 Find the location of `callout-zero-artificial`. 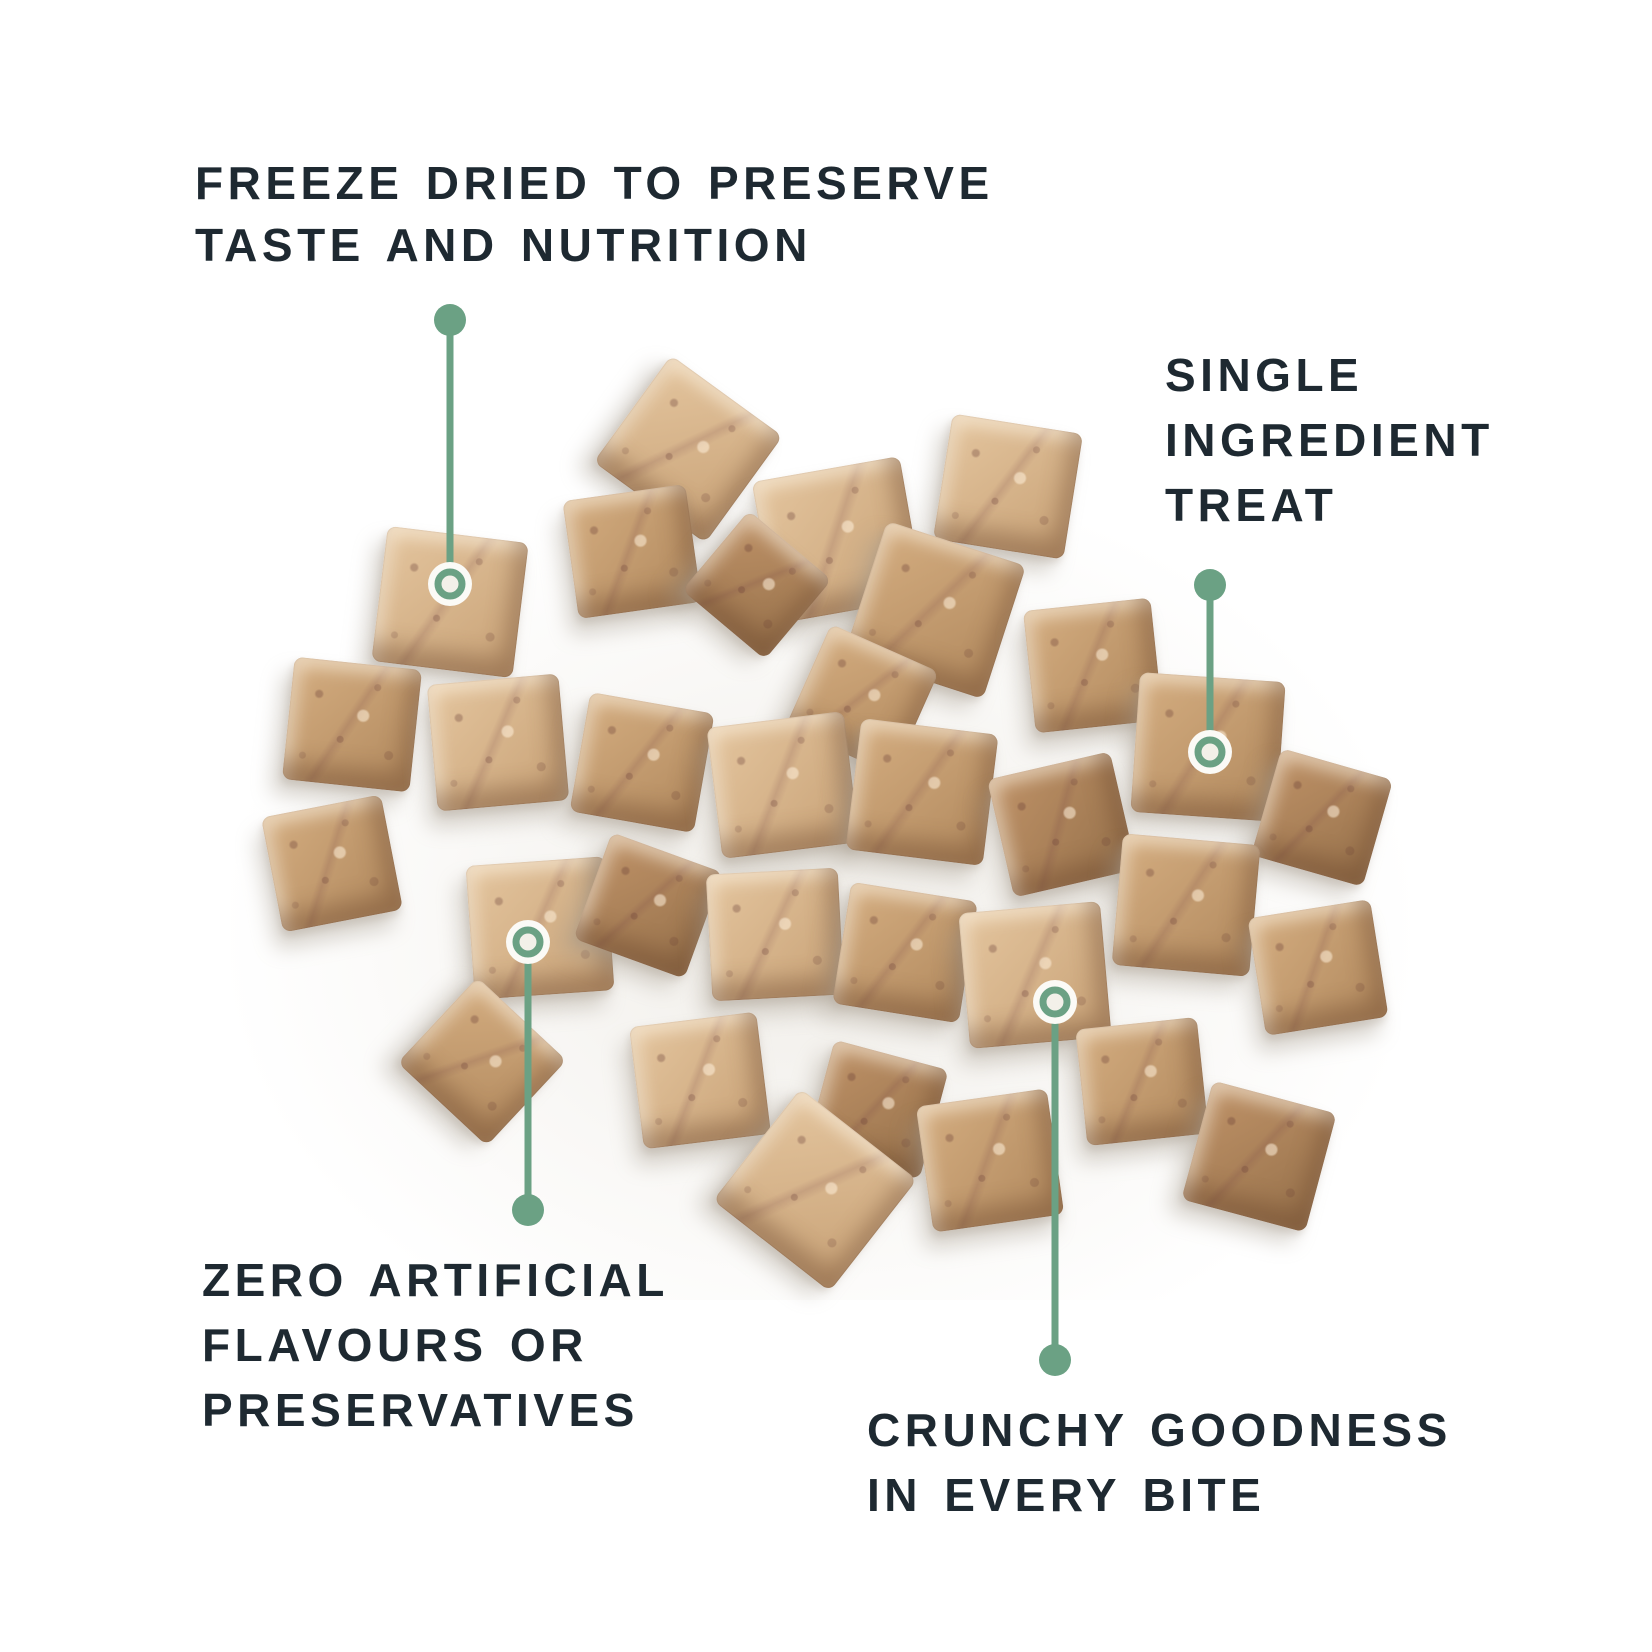

callout-zero-artificial is located at coordinates (528, 1073).